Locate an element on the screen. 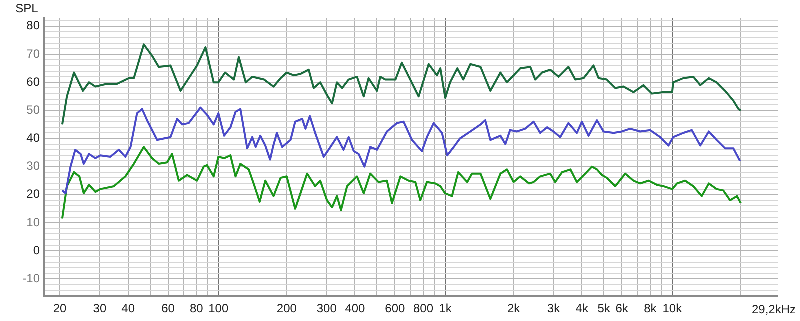 The height and width of the screenshot is (321, 800). y-tick-label: 0 is located at coordinates (36, 250).